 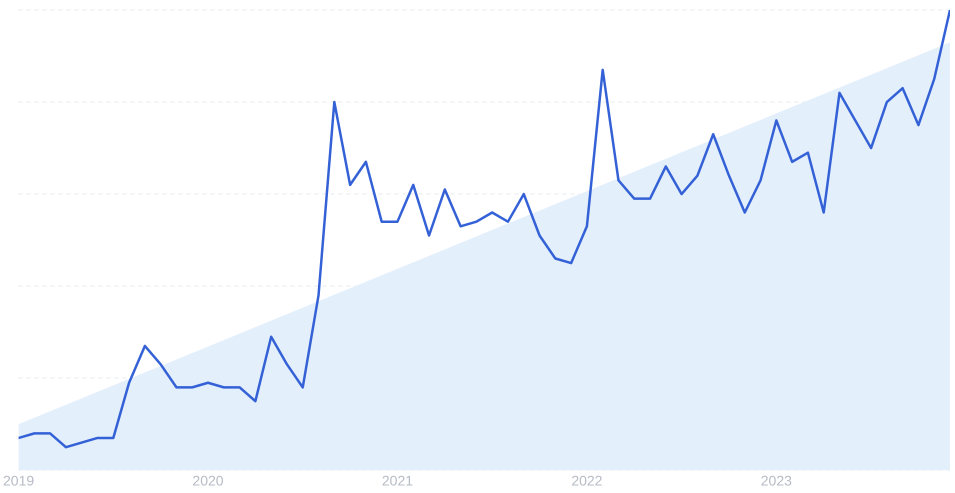 What do you see at coordinates (208, 480) in the screenshot?
I see `x-tick-label: 2020` at bounding box center [208, 480].